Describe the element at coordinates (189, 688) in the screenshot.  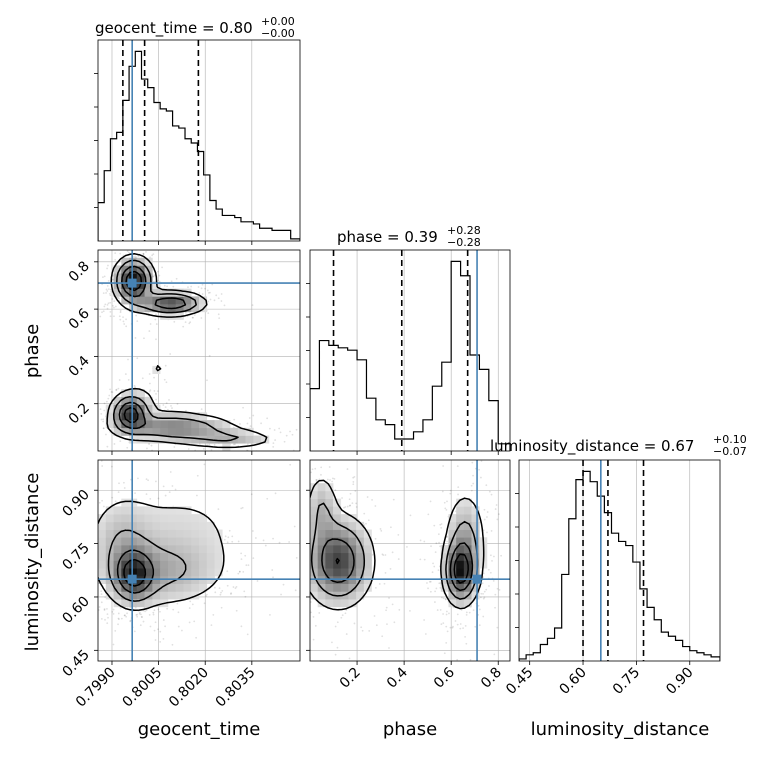
I see `x-tick-label-geocent-time: 0.8020` at that location.